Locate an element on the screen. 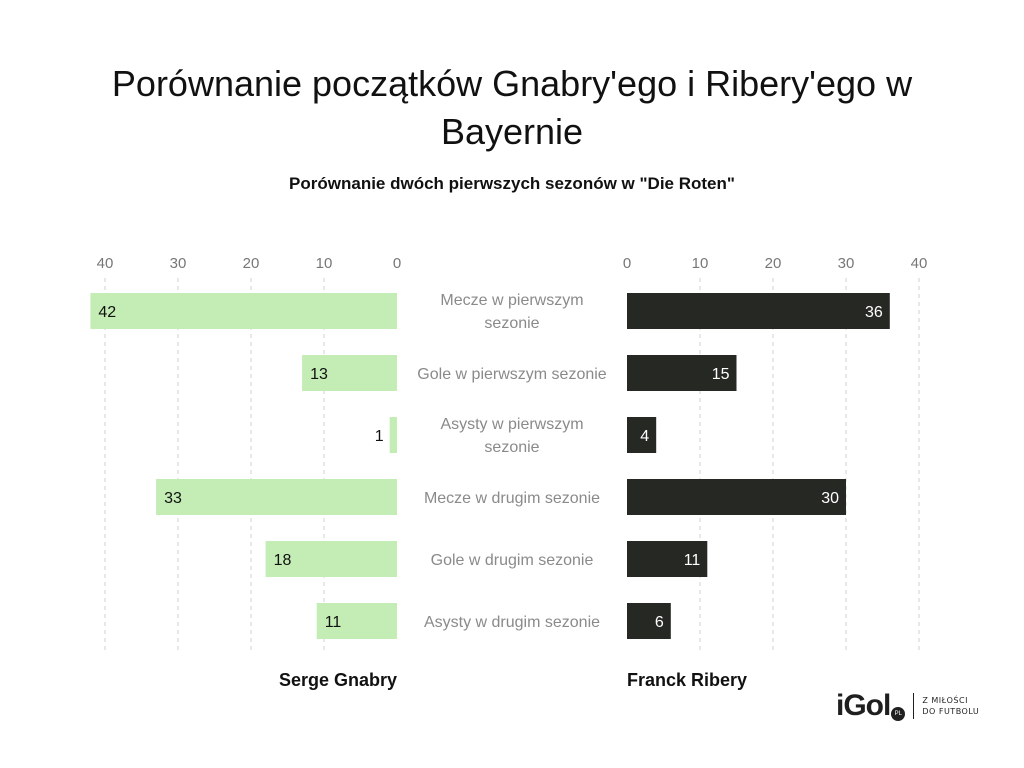 Image resolution: width=1024 pixels, height=768 pixels. logo-tagline-line-2: DO FUTBOLU is located at coordinates (951, 711).